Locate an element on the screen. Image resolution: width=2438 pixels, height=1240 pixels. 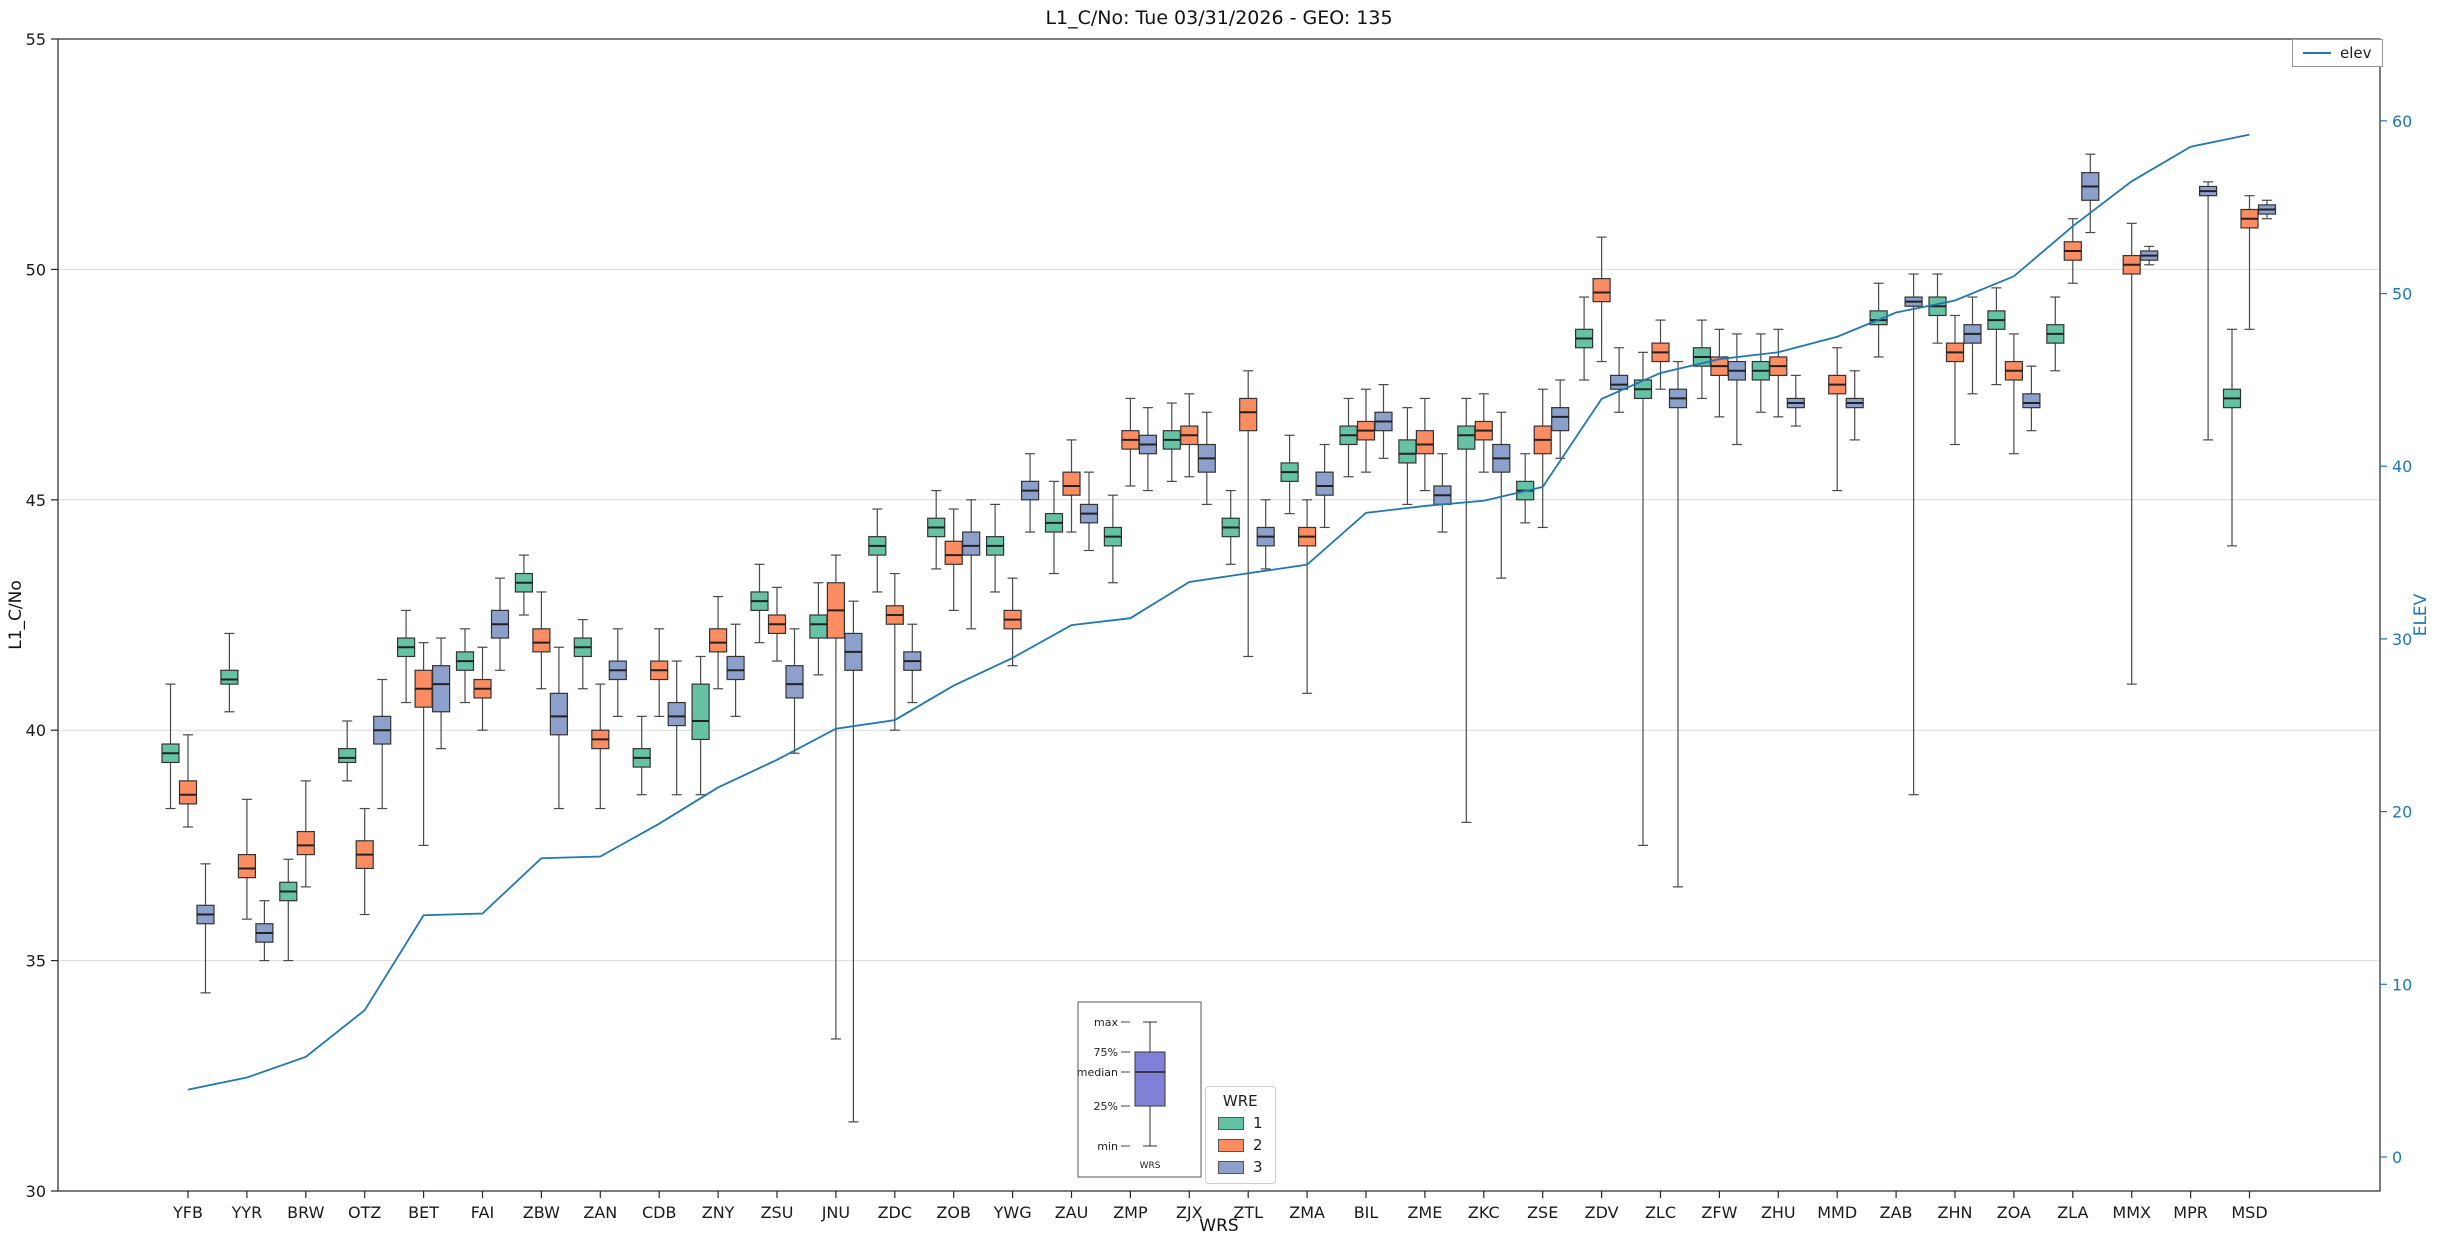
category-tick-label: MPR is located at coordinates (2190, 1212).